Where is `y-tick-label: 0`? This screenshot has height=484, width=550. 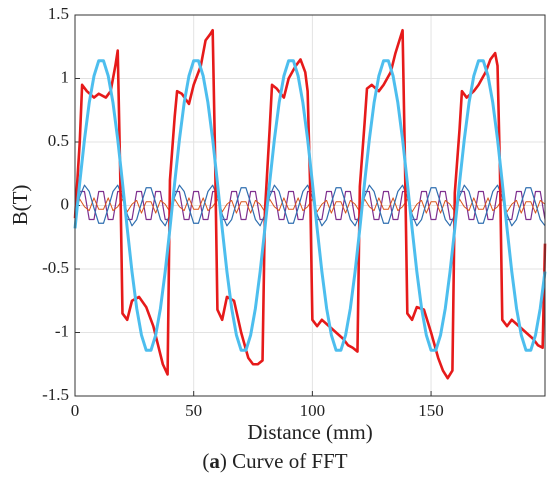
y-tick-label: 0 is located at coordinates (65, 203).